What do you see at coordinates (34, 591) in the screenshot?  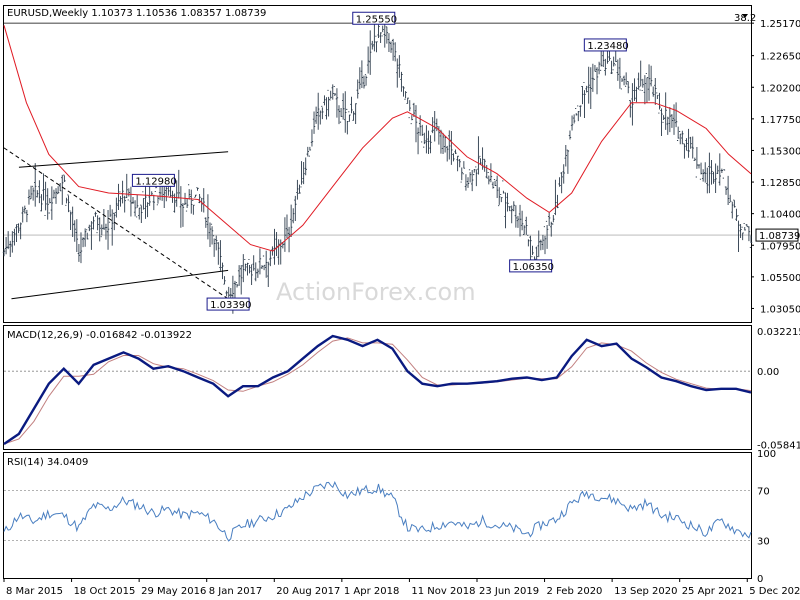 I see `x-tick-label: 8 Mar 2015` at bounding box center [34, 591].